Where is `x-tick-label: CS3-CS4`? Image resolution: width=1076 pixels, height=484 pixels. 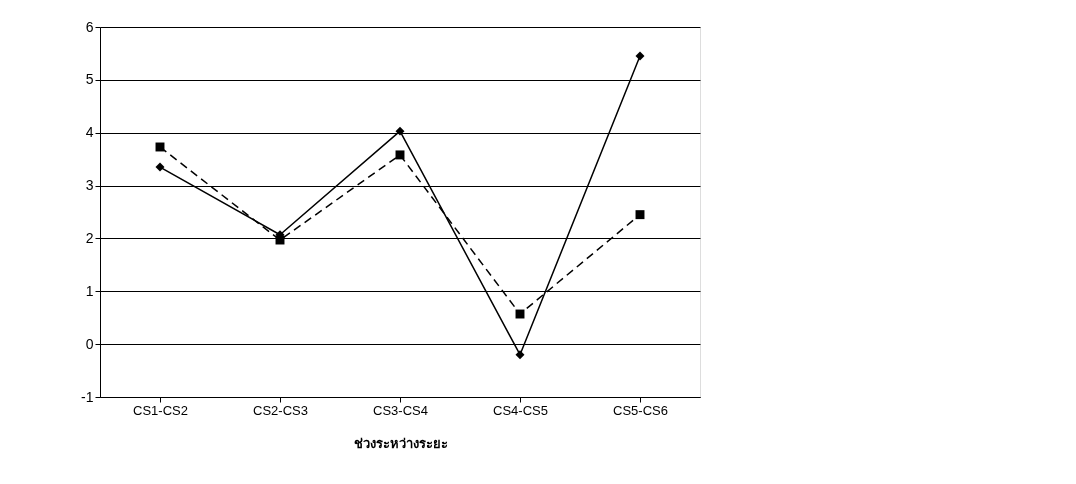 x-tick-label: CS3-CS4 is located at coordinates (400, 410).